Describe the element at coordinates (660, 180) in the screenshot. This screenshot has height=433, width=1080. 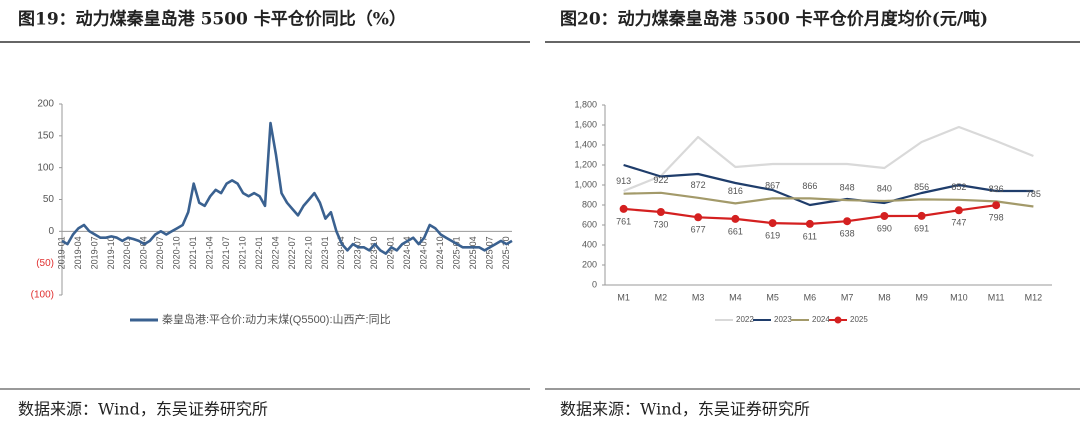
I see `data-label: 922` at that location.